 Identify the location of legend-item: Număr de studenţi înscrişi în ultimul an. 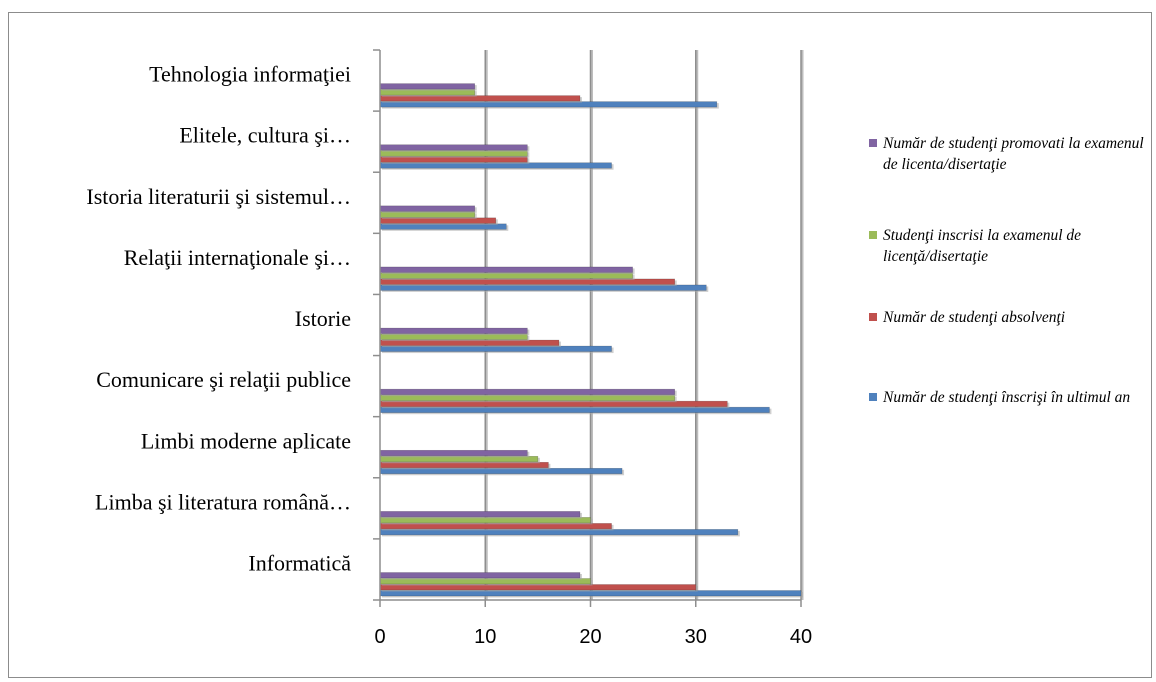
(1012, 397).